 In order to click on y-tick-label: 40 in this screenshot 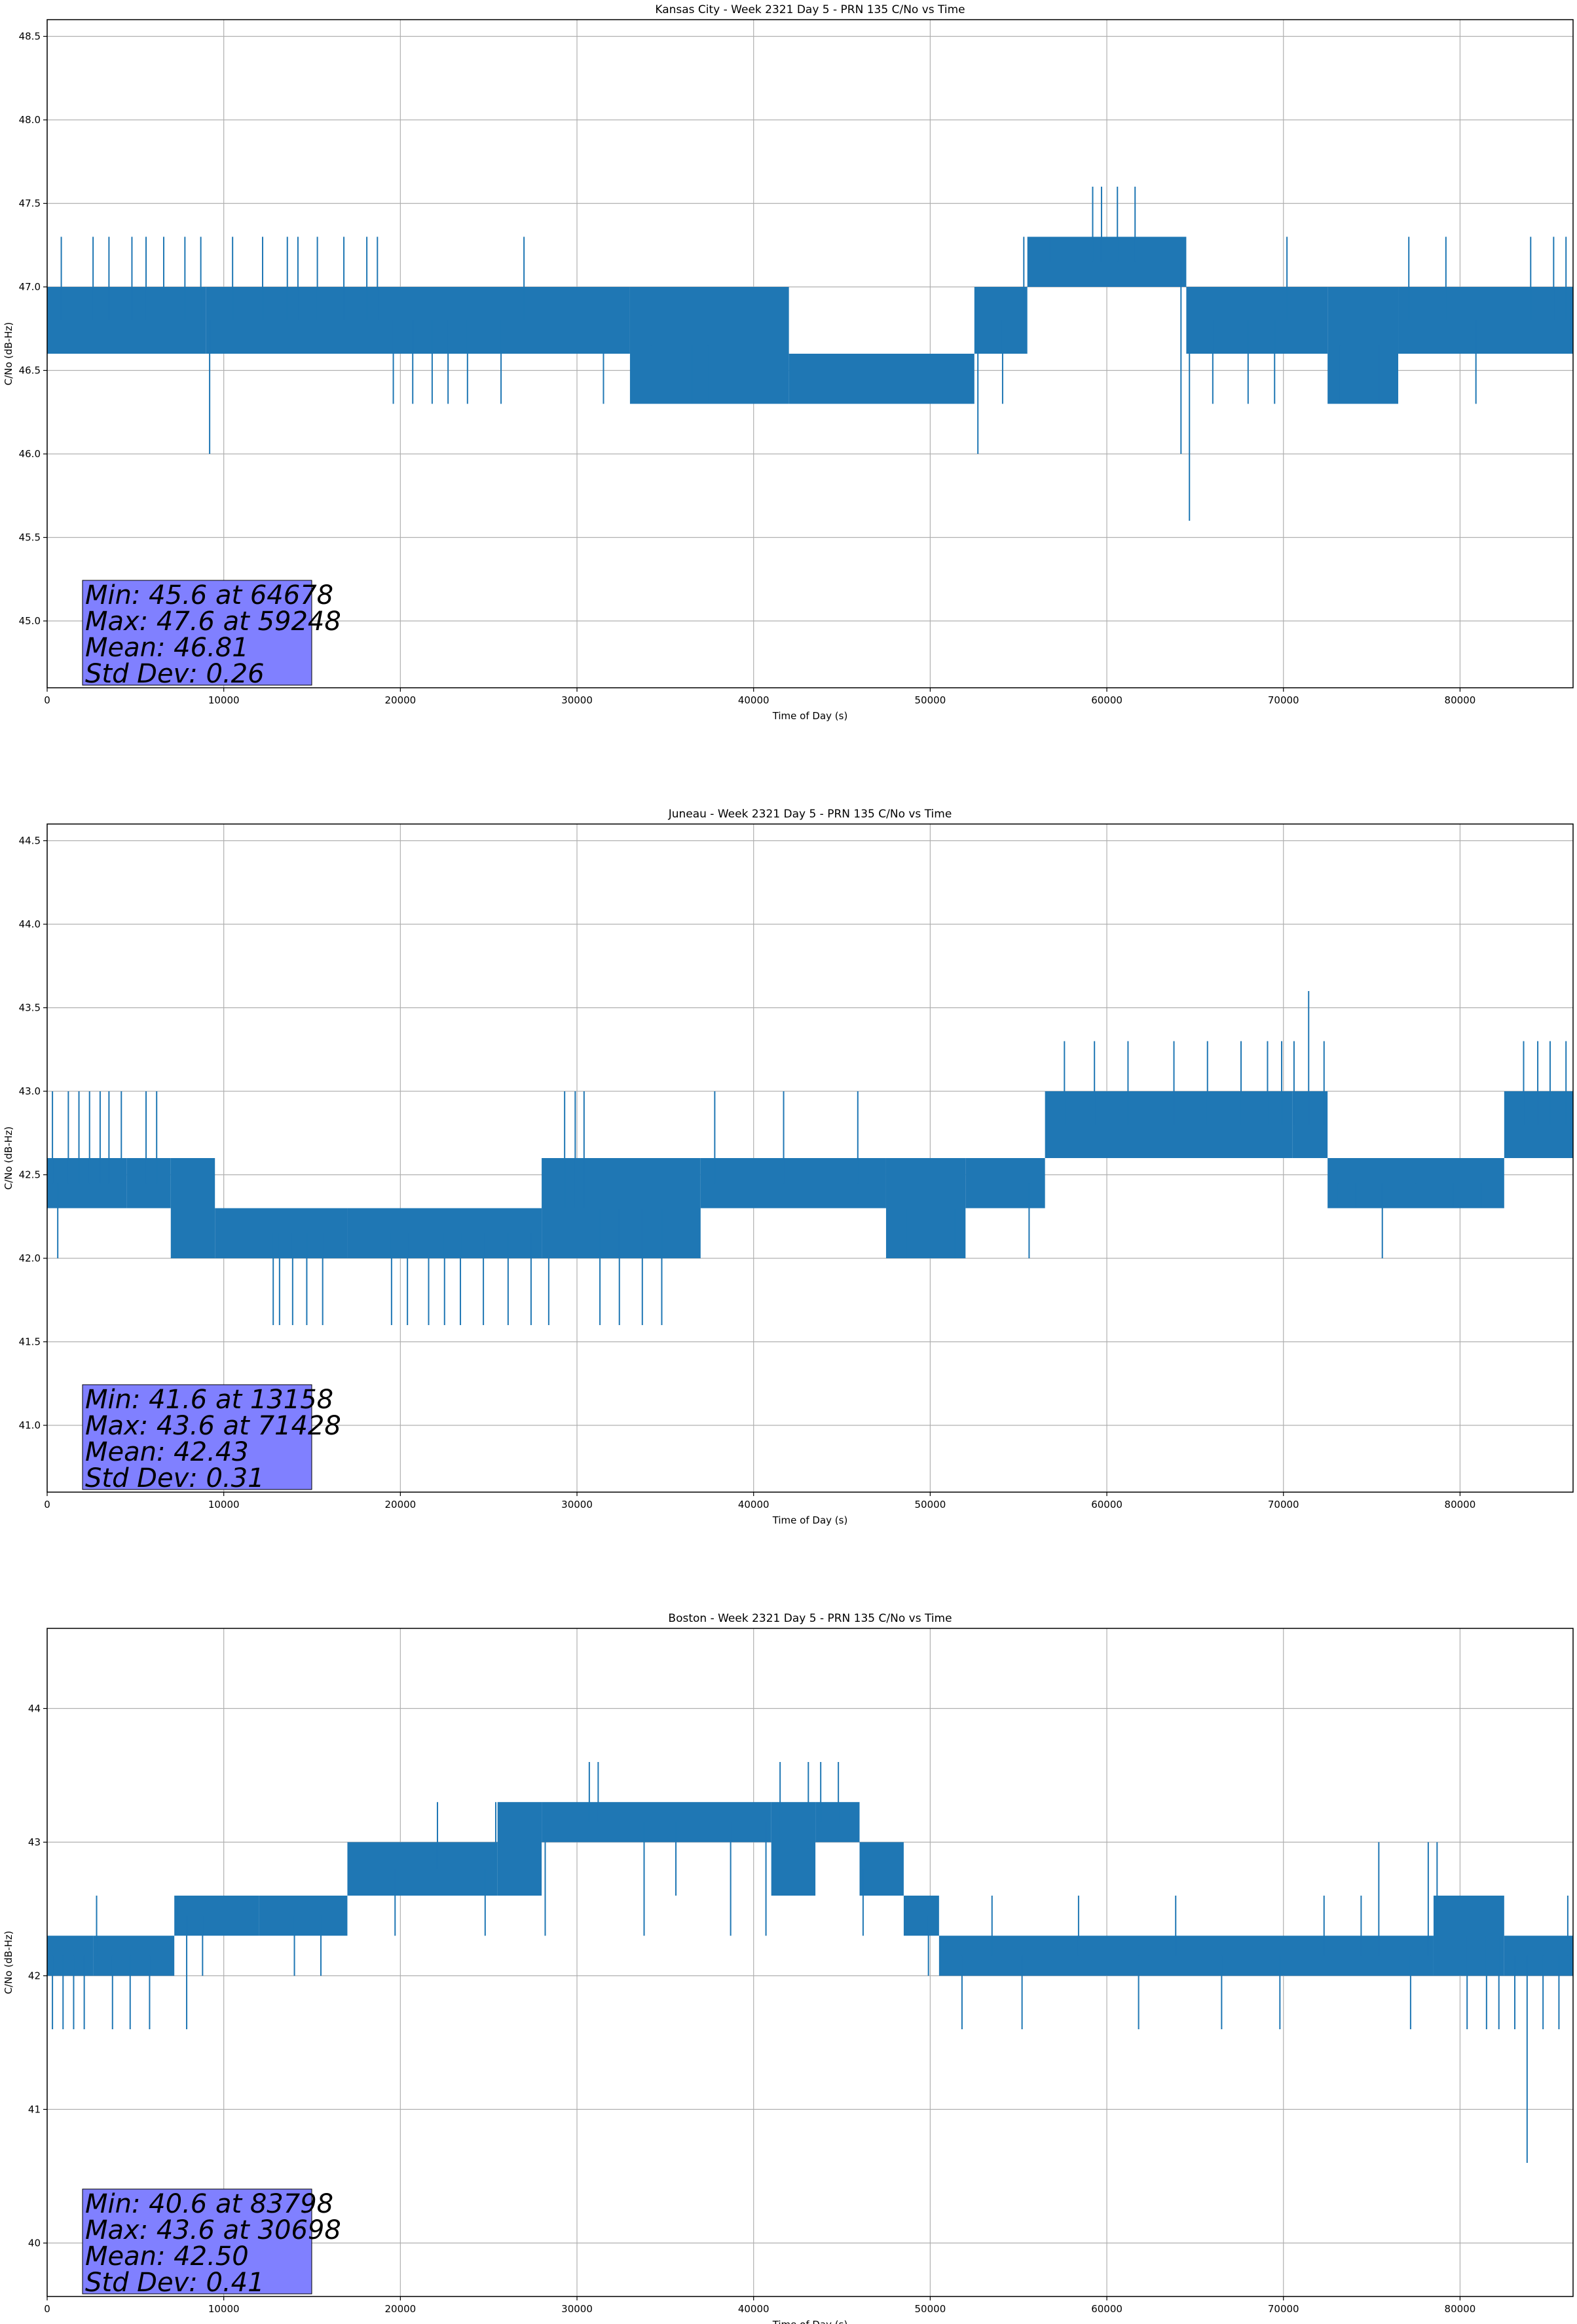, I will do `click(34, 2243)`.